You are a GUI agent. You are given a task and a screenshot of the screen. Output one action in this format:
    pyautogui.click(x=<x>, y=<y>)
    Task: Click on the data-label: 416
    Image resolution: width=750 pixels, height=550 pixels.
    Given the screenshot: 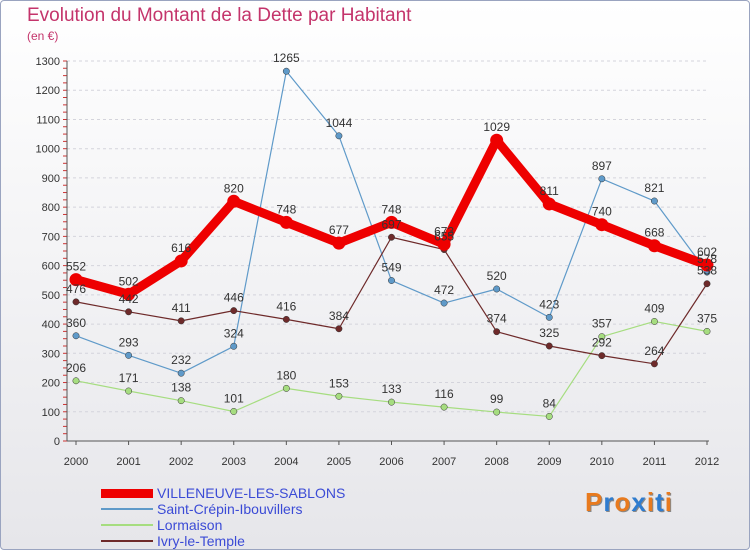 What is the action you would take?
    pyautogui.click(x=286, y=306)
    